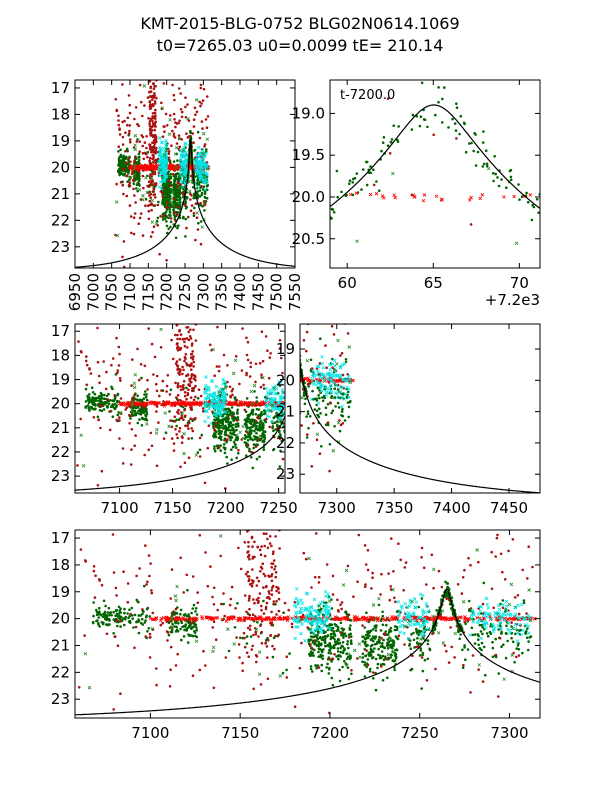 The width and height of the screenshot is (600, 800). I want to click on x-tick-label: 7200, so click(167, 292).